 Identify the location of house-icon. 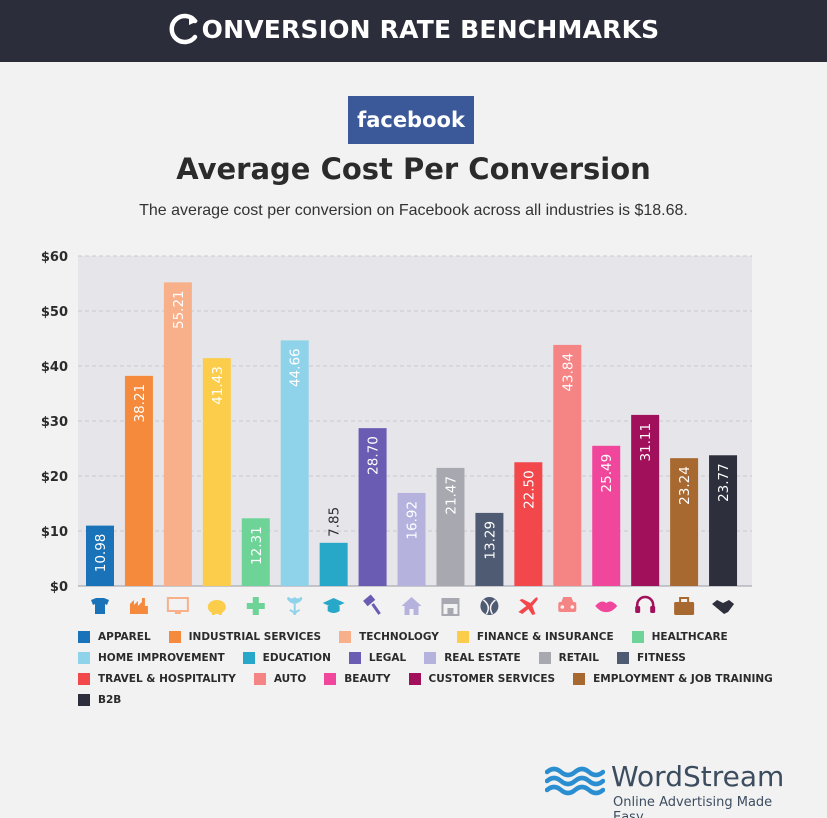
(411, 606).